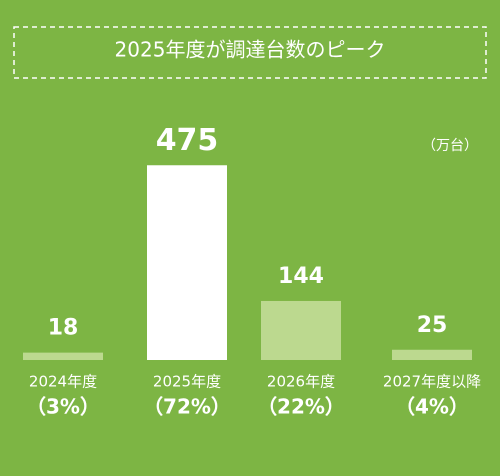 The width and height of the screenshot is (500, 476). Describe the element at coordinates (63, 382) in the screenshot. I see `x-tick-label: 2024年度` at that location.